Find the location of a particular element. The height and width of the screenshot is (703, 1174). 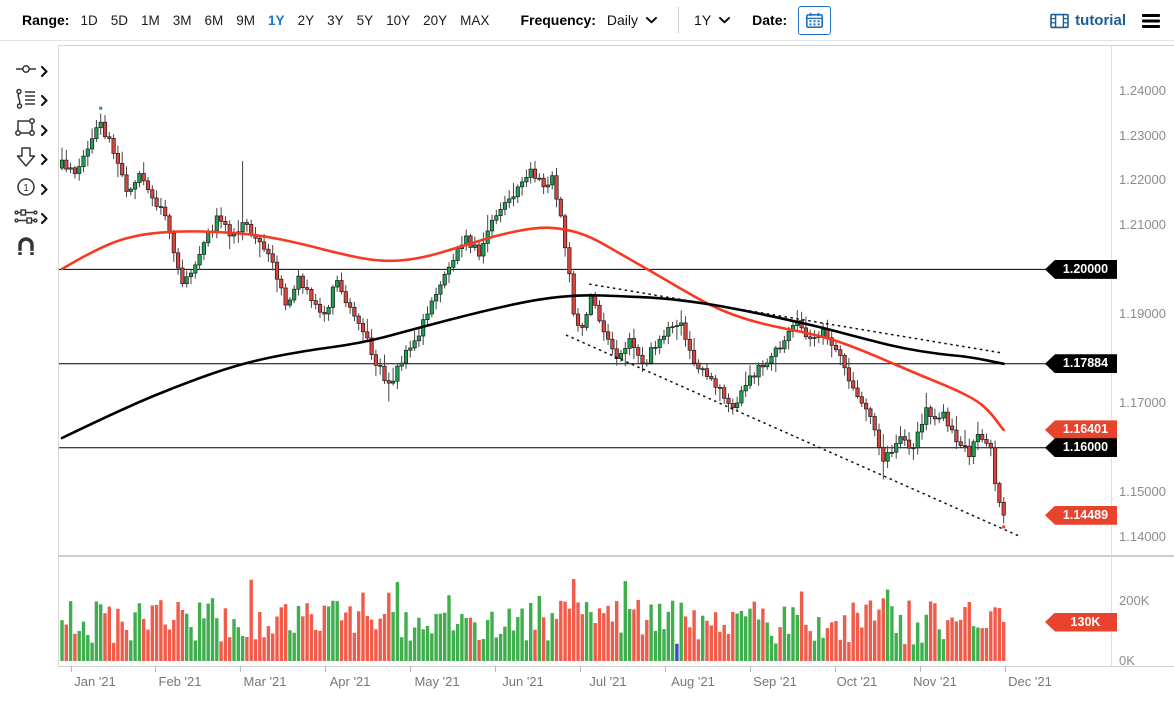

tool-trendline-tool is located at coordinates (31, 71).